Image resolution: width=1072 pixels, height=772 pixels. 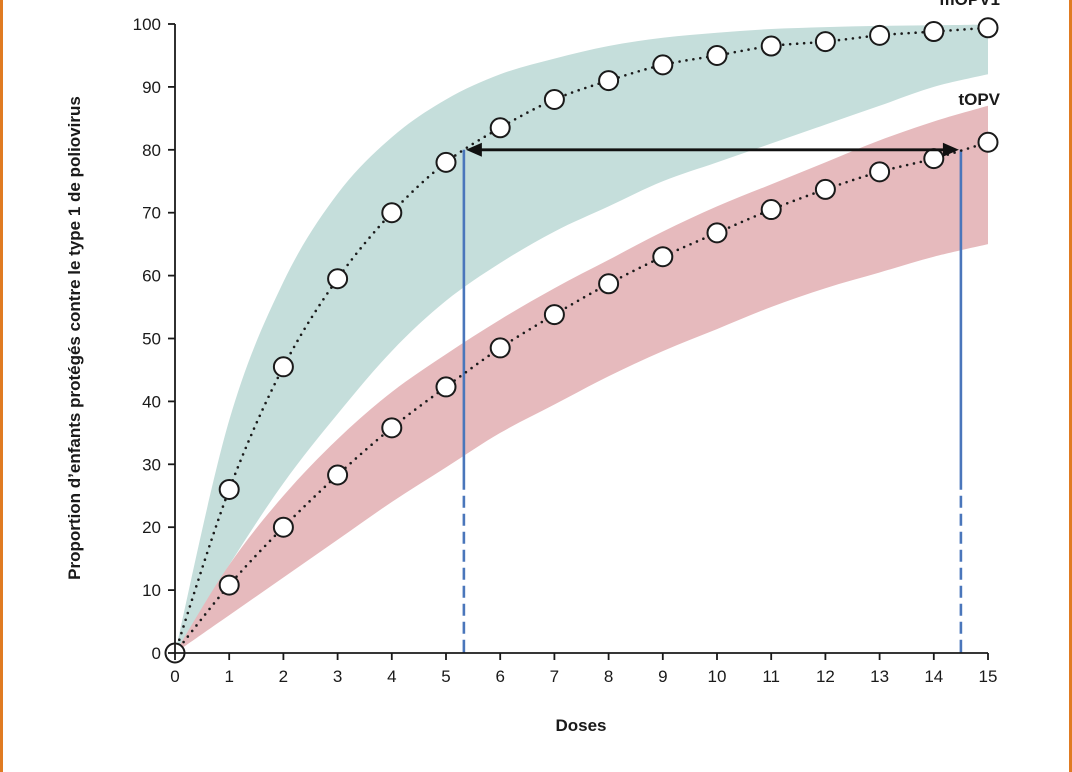 I want to click on x-tick-label-12: 12, so click(x=825, y=676).